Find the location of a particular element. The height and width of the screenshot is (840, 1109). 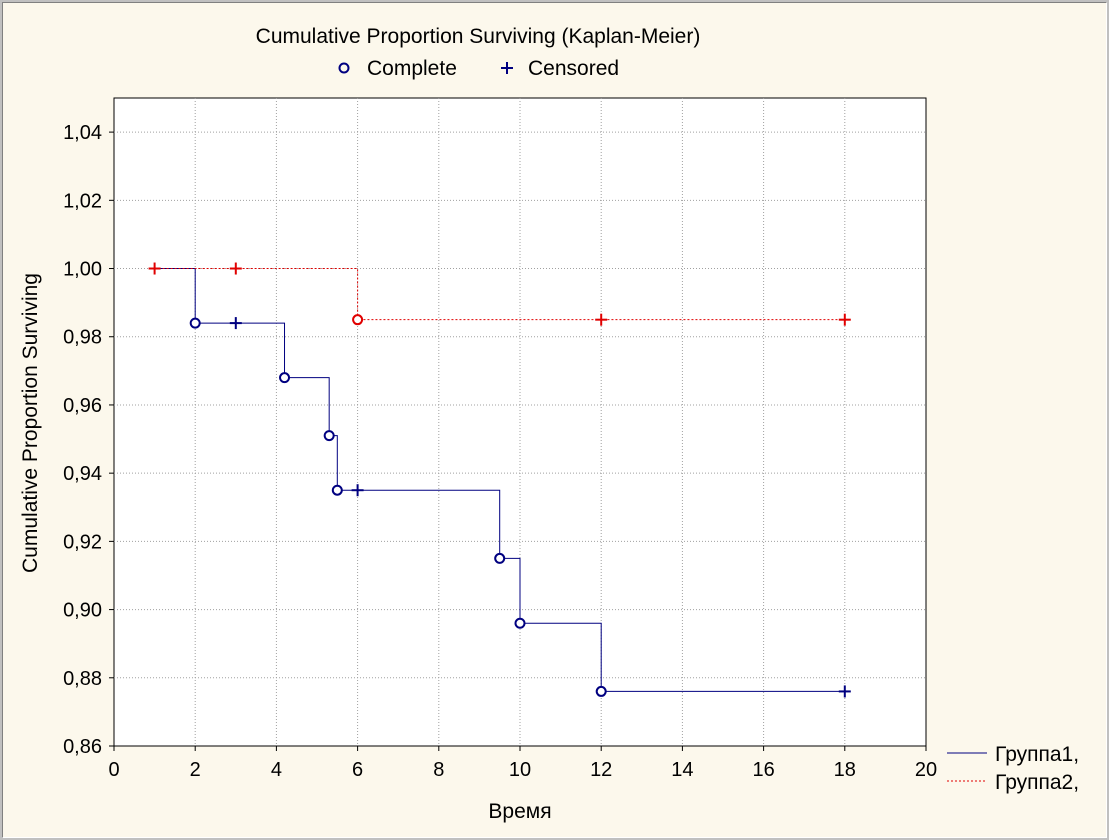

y-tick-label: 0,94 is located at coordinates (82, 474).